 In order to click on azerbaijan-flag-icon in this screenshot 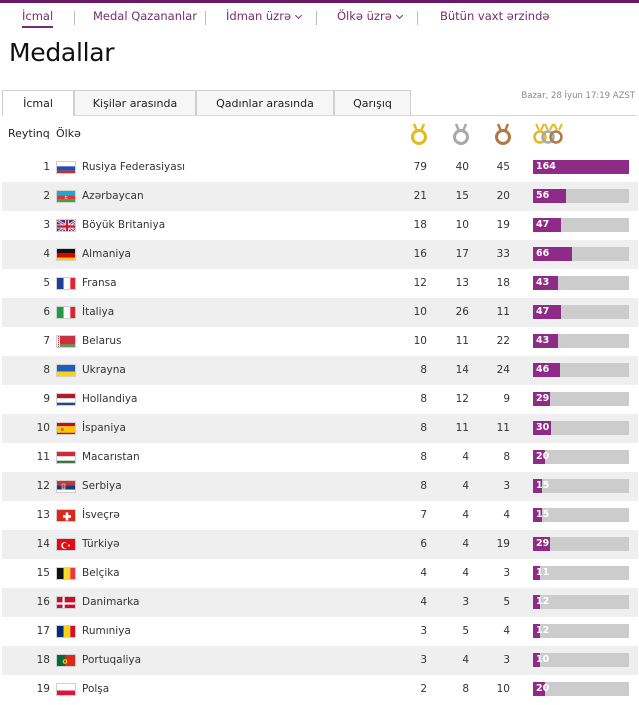, I will do `click(66, 196)`.